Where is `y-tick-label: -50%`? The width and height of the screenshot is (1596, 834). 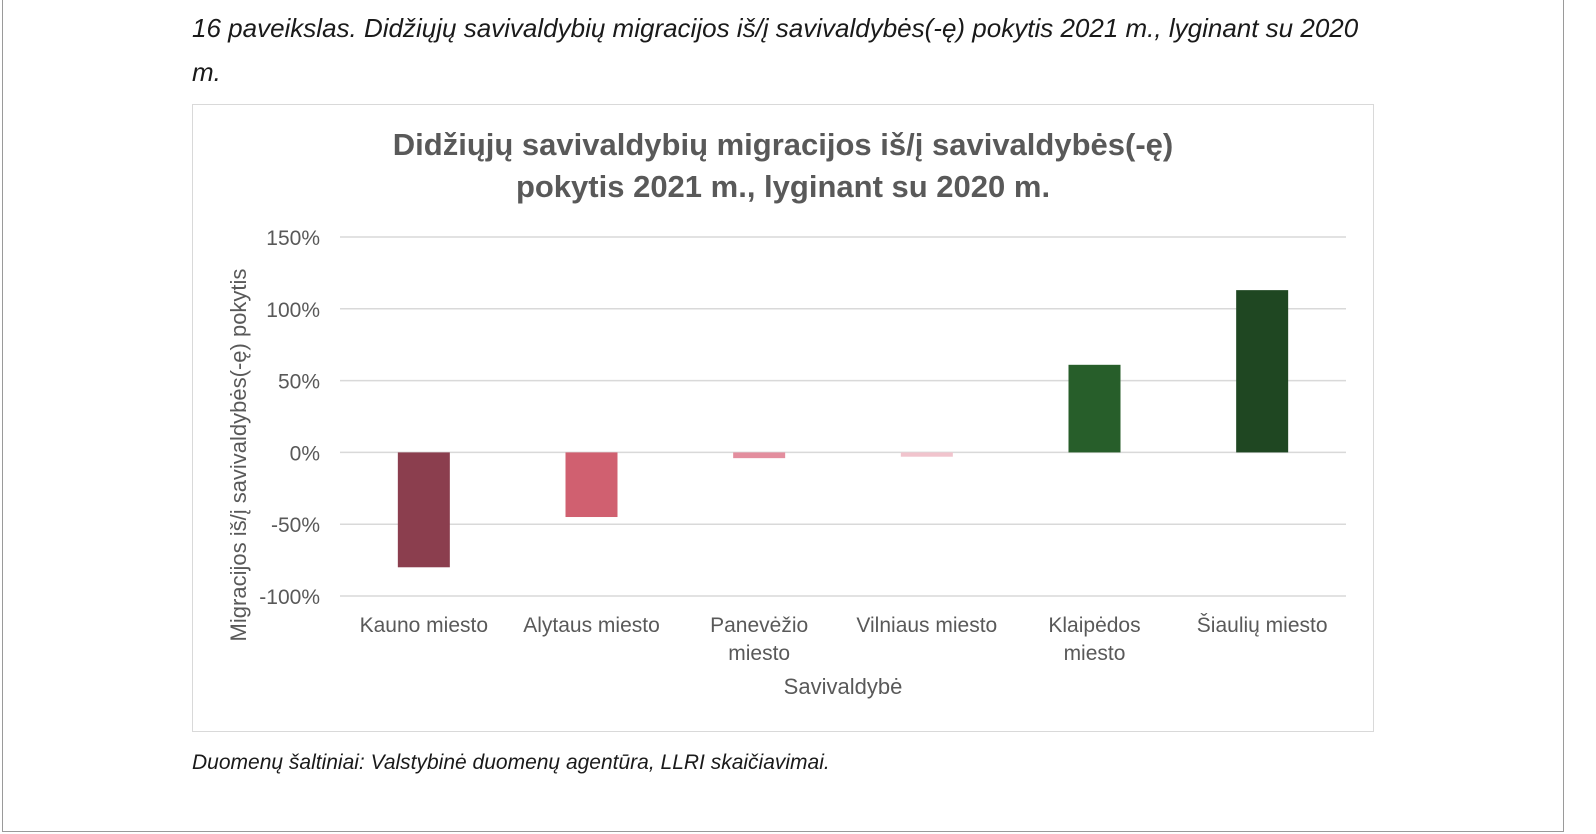
y-tick-label: -50% is located at coordinates (295, 525).